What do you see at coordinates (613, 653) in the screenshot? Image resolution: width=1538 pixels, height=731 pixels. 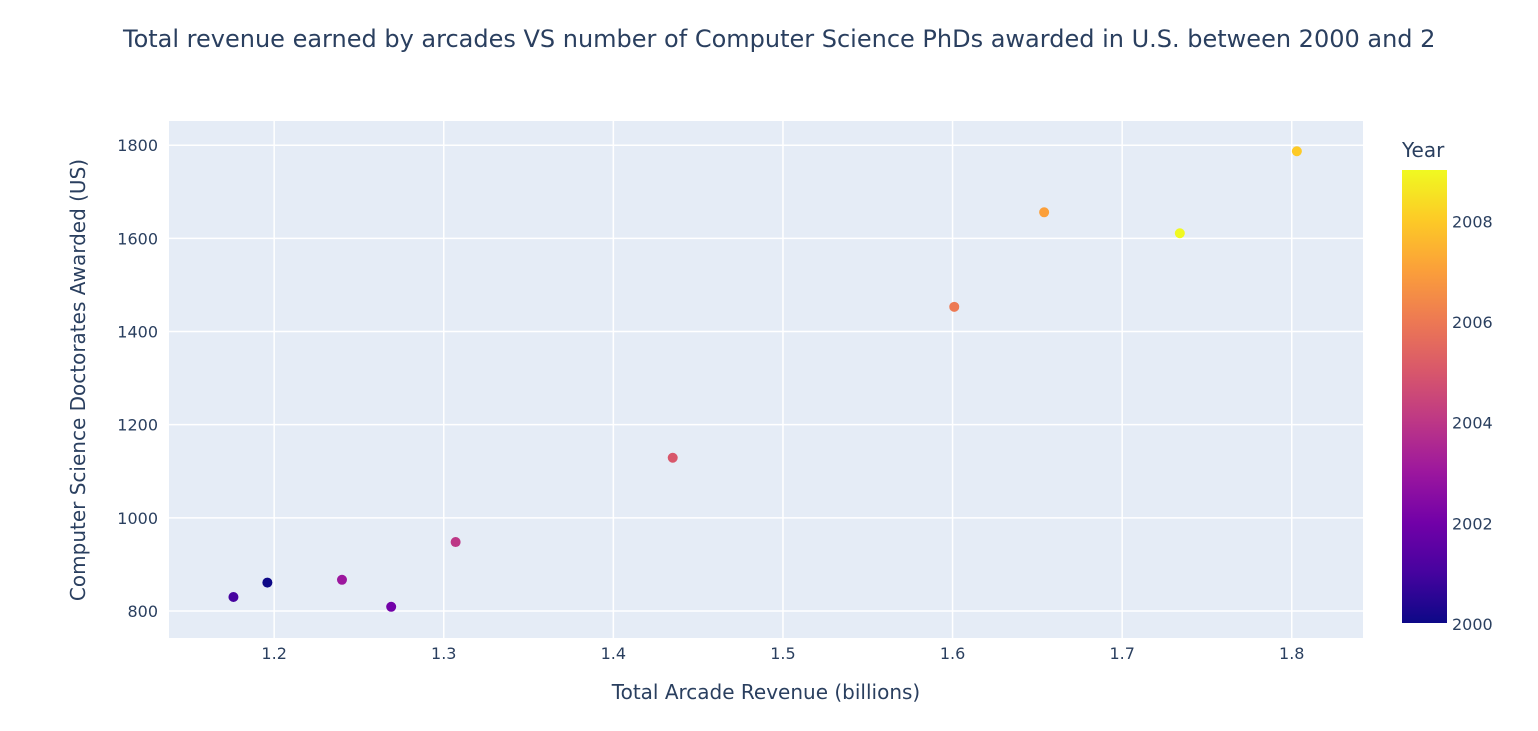 I see `x-tick-label: 1.4` at bounding box center [613, 653].